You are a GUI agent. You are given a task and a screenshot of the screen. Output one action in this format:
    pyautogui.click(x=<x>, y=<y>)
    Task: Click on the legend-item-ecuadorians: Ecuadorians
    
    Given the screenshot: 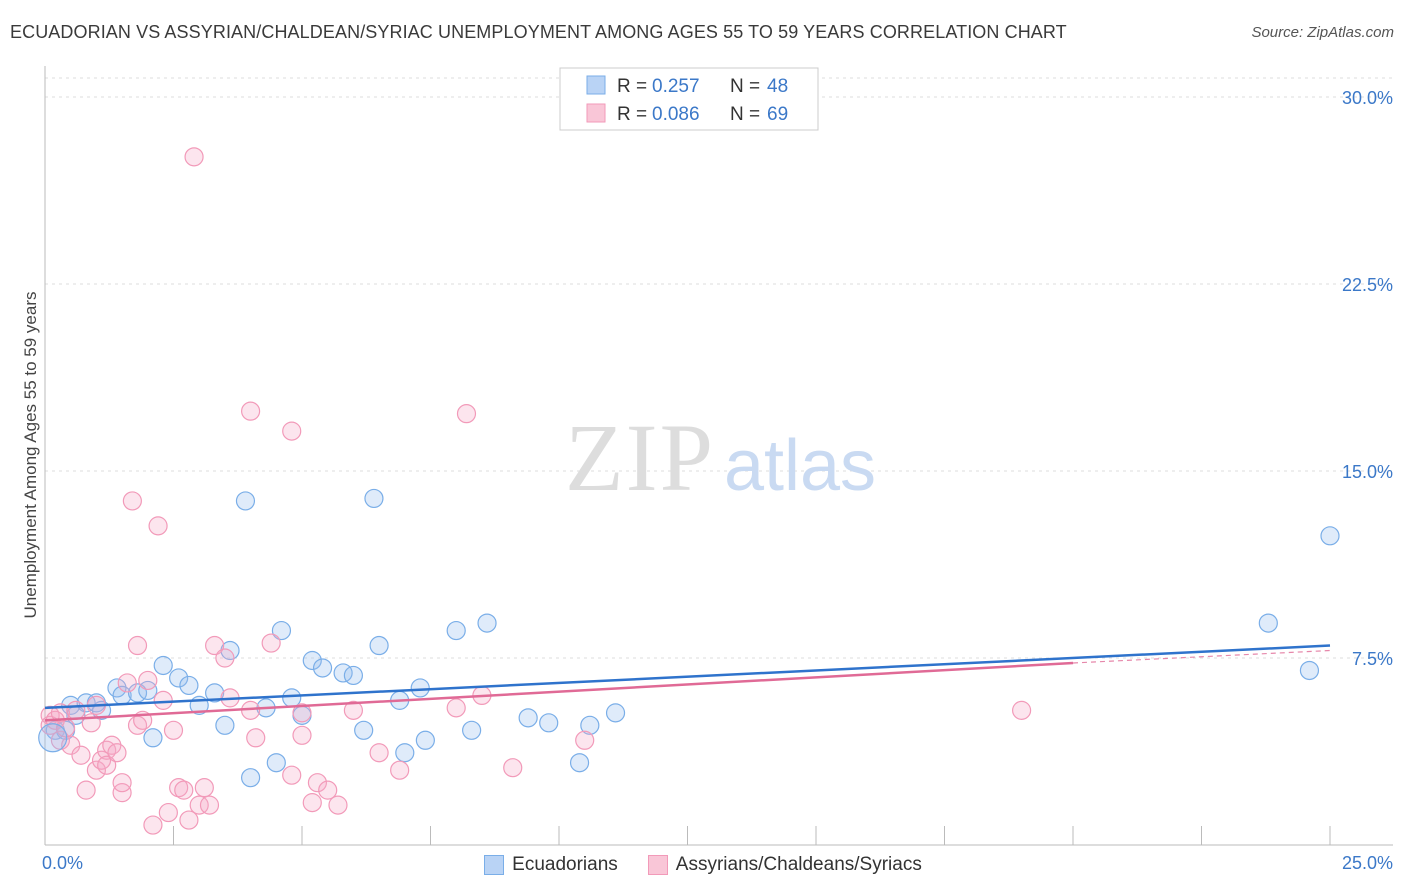 What is the action you would take?
    pyautogui.click(x=551, y=865)
    